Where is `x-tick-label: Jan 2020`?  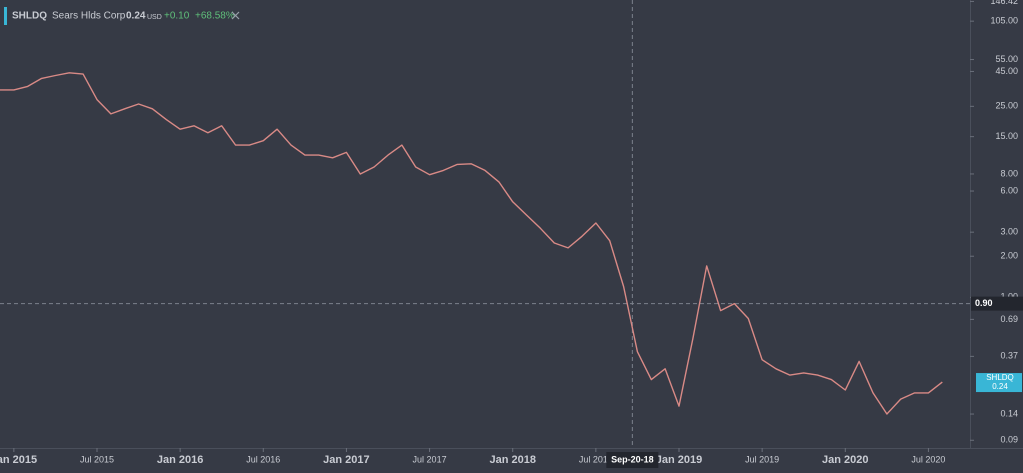
x-tick-label: Jan 2020 is located at coordinates (845, 460).